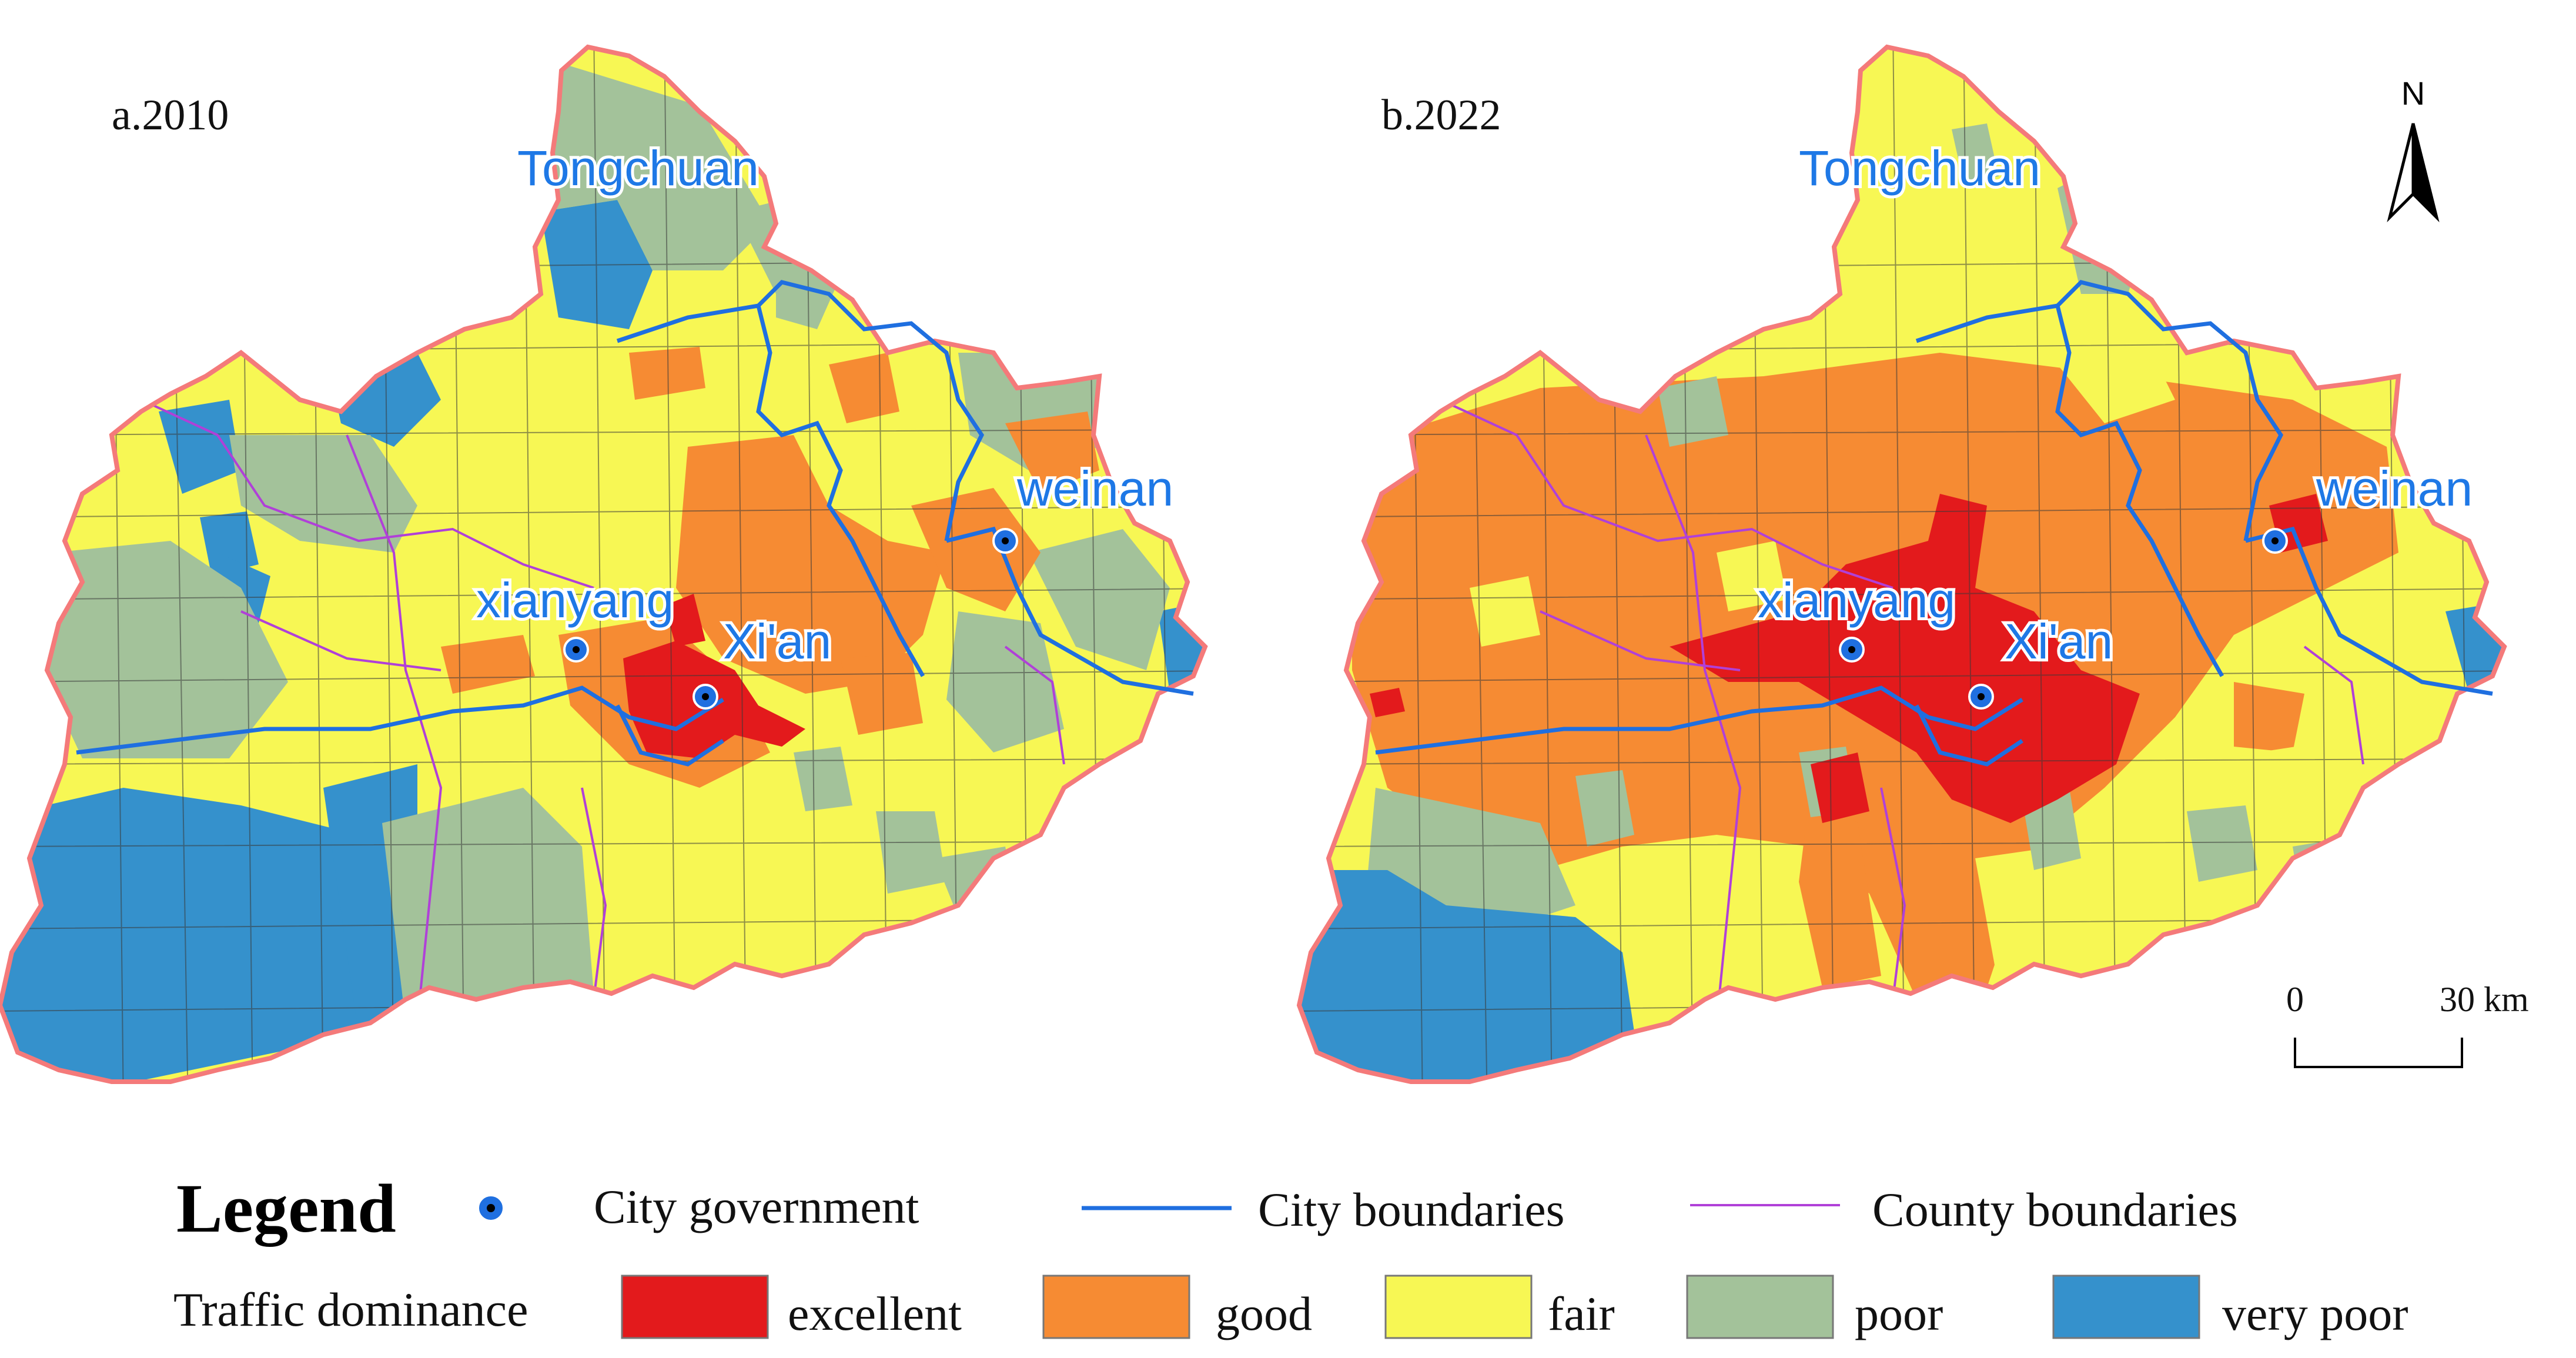 This screenshot has height=1358, width=2576. I want to click on legend-swatch-poor, so click(1760, 1307).